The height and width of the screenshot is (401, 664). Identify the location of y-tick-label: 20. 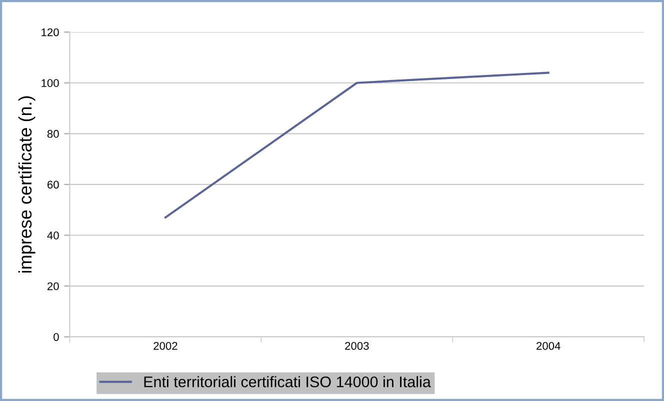
(53, 286).